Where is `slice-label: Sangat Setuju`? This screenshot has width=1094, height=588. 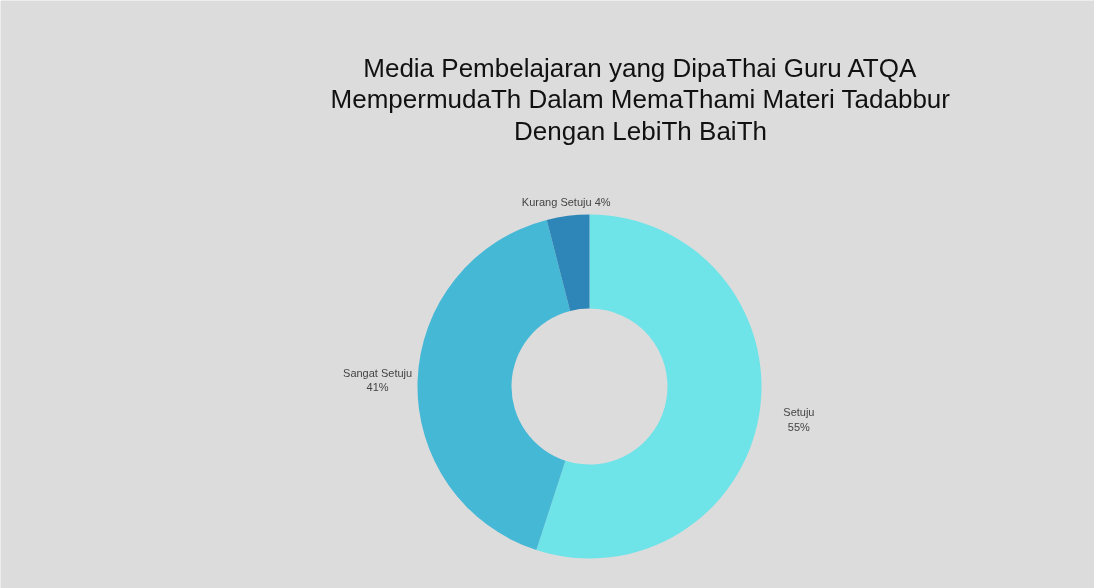 slice-label: Sangat Setuju is located at coordinates (378, 372).